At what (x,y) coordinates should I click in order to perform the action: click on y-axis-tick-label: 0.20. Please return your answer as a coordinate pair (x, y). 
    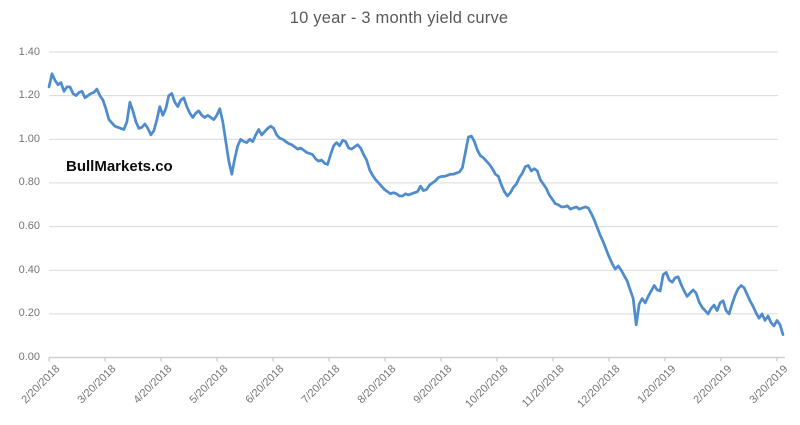
    Looking at the image, I should click on (29, 313).